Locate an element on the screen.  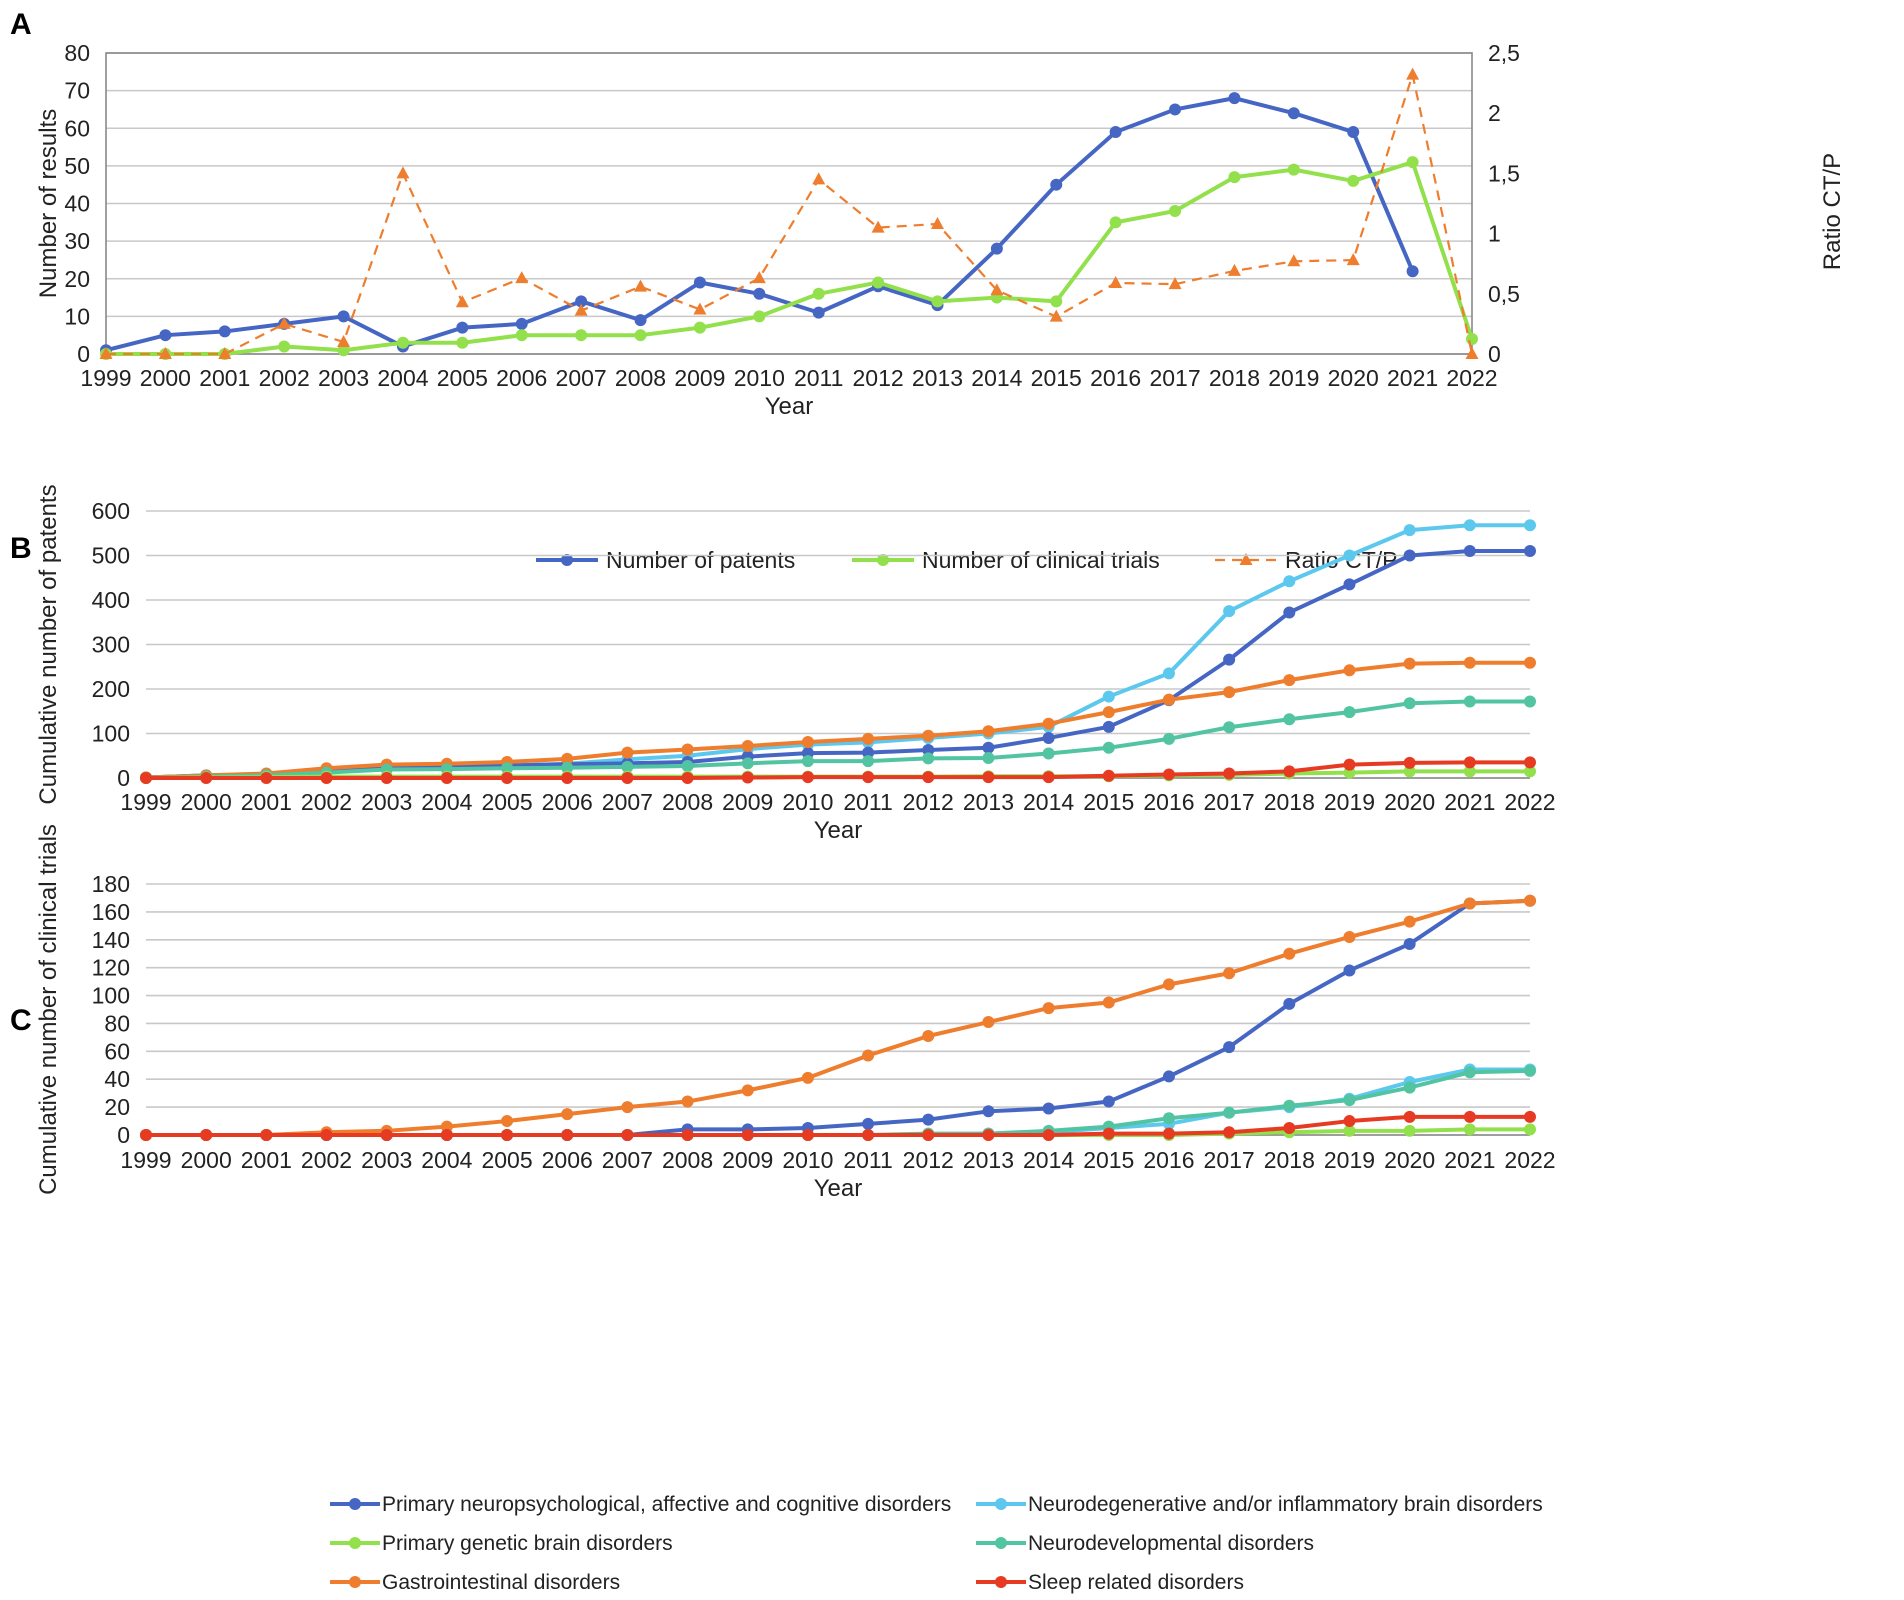
chart-a-y2tick-label: 0 is located at coordinates (1494, 354).